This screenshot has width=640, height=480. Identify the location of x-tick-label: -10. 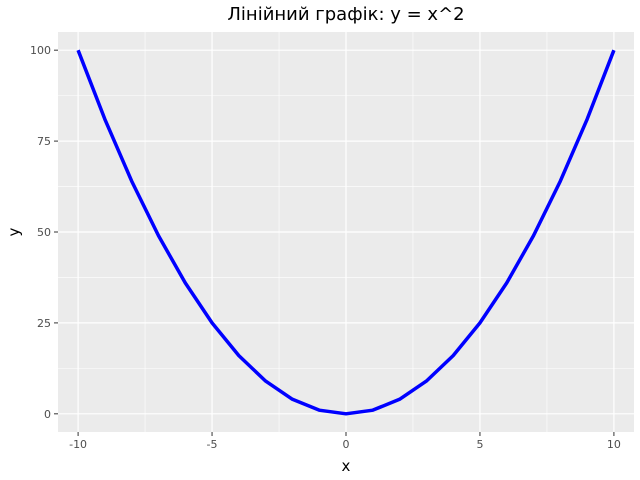
(78, 444).